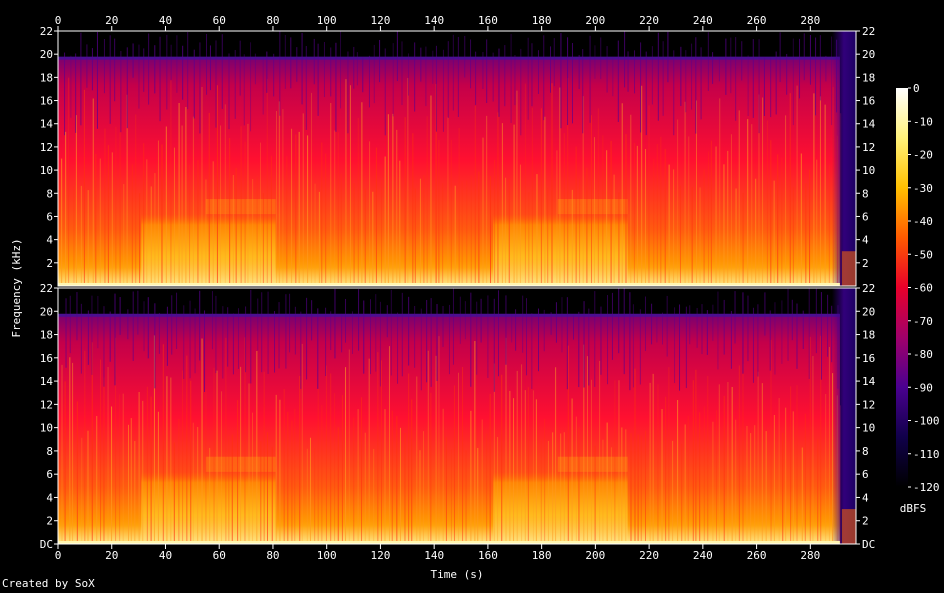 The height and width of the screenshot is (593, 944). What do you see at coordinates (923, 288) in the screenshot?
I see `colorbar-tick-label: -60` at bounding box center [923, 288].